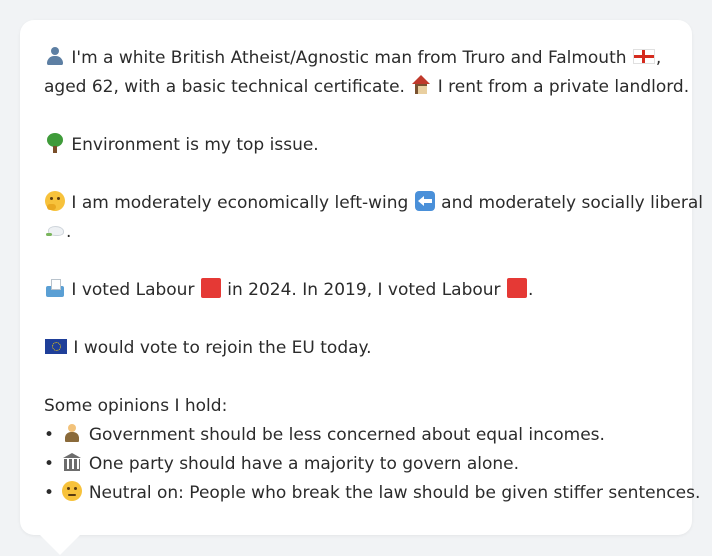 This screenshot has width=712, height=556. I want to click on housing-text: I rent from a private landlord., so click(563, 87).